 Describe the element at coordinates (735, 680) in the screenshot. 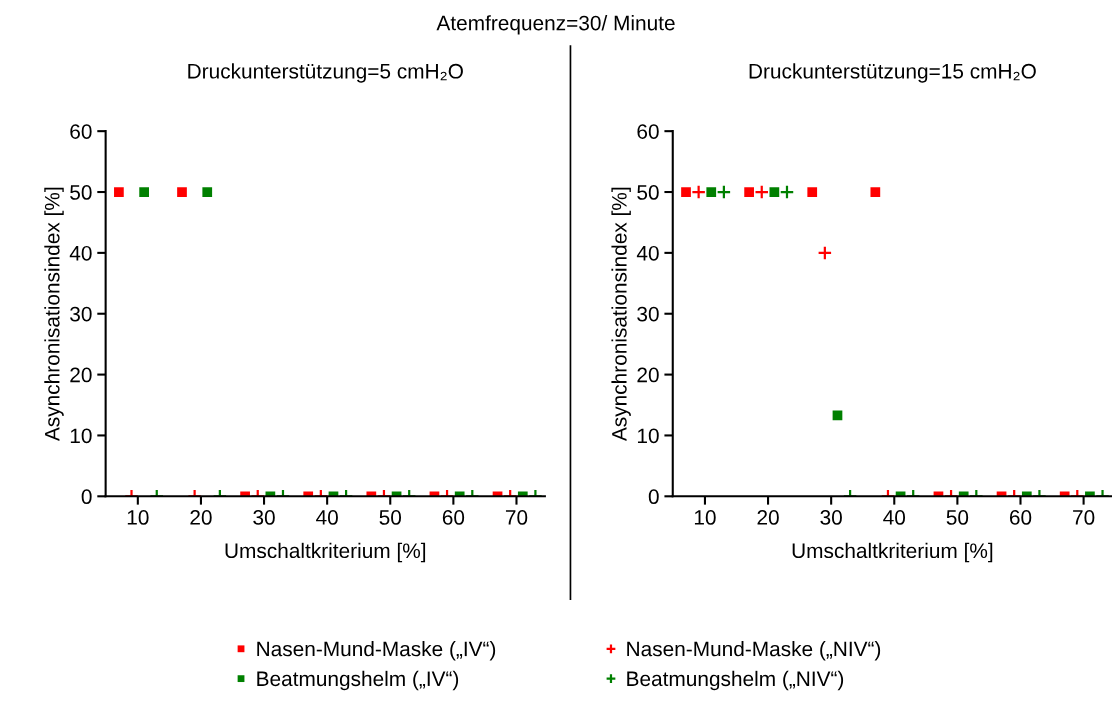

I see `legend-label: Beatmungshelm („NIV“)` at that location.